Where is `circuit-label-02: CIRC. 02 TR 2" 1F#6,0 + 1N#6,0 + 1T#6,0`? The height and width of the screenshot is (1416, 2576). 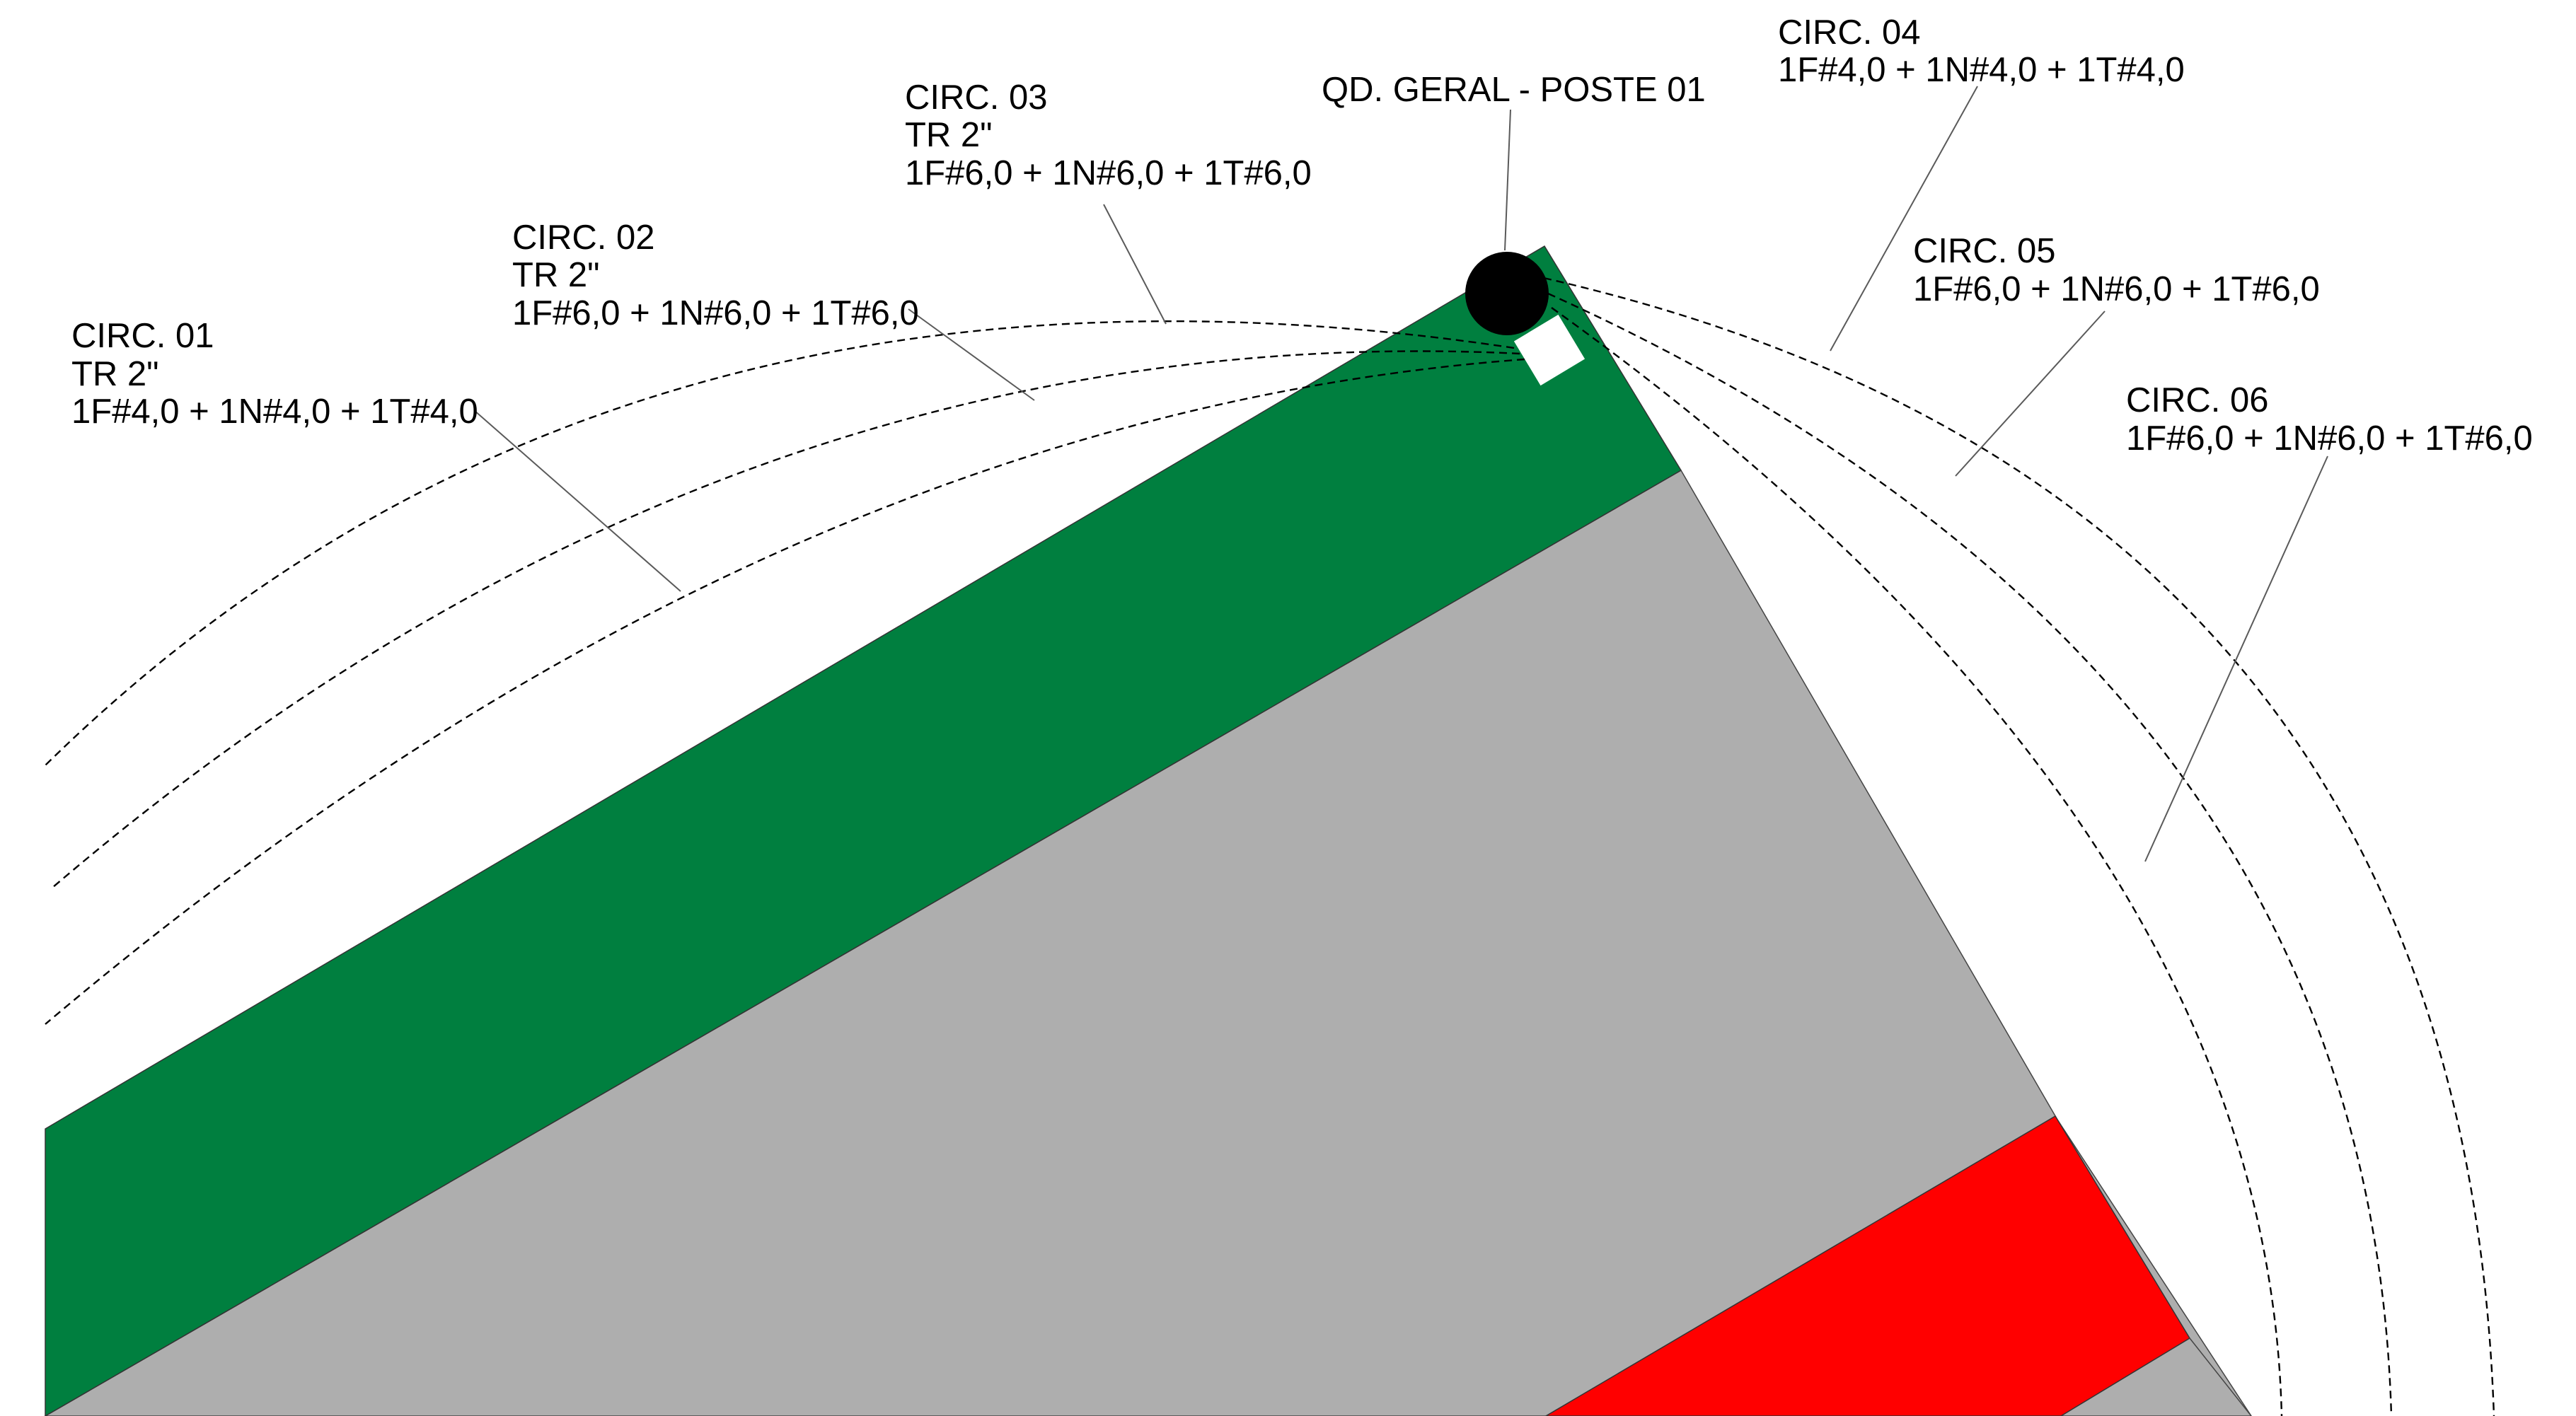 circuit-label-02: CIRC. 02 TR 2" 1F#6,0 + 1N#6,0 + 1T#6,0 is located at coordinates (715, 275).